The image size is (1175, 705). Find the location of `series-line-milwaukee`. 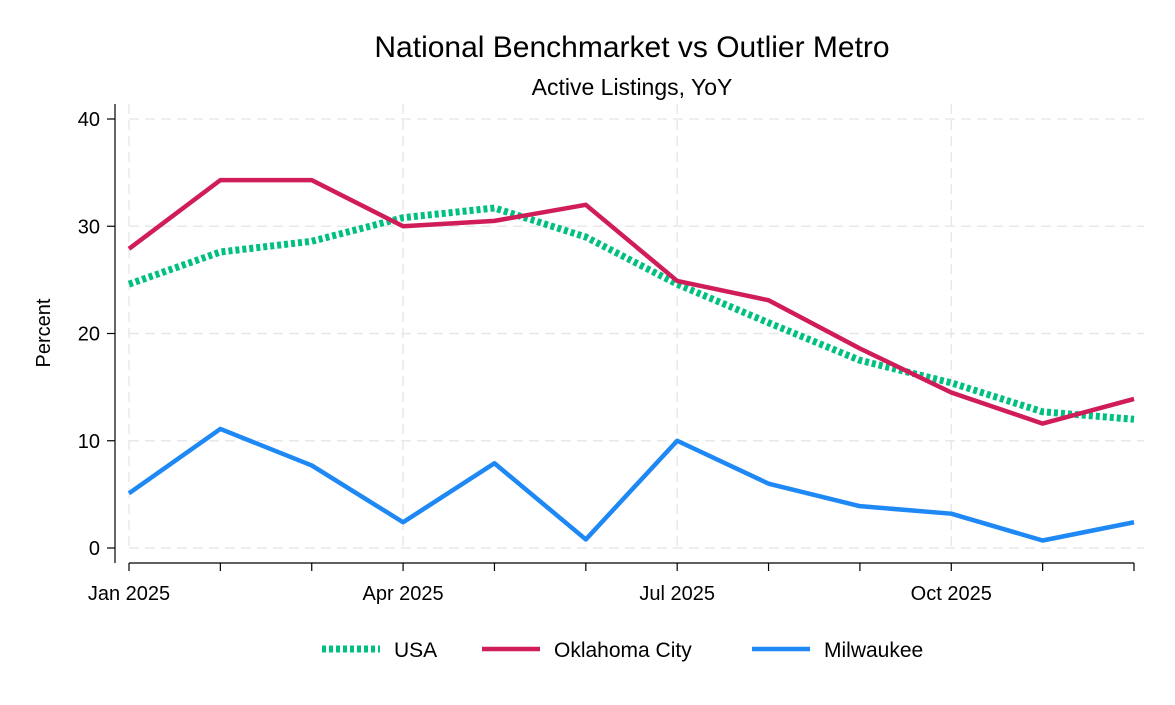

series-line-milwaukee is located at coordinates (631, 484).